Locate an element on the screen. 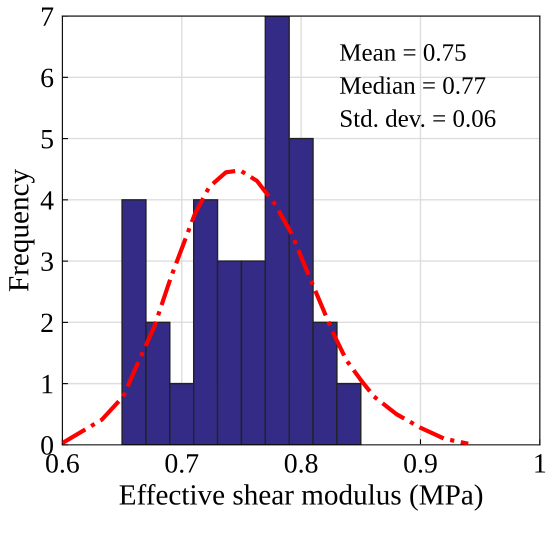 The height and width of the screenshot is (536, 552). x-tick-label: 0.7 is located at coordinates (181, 463).